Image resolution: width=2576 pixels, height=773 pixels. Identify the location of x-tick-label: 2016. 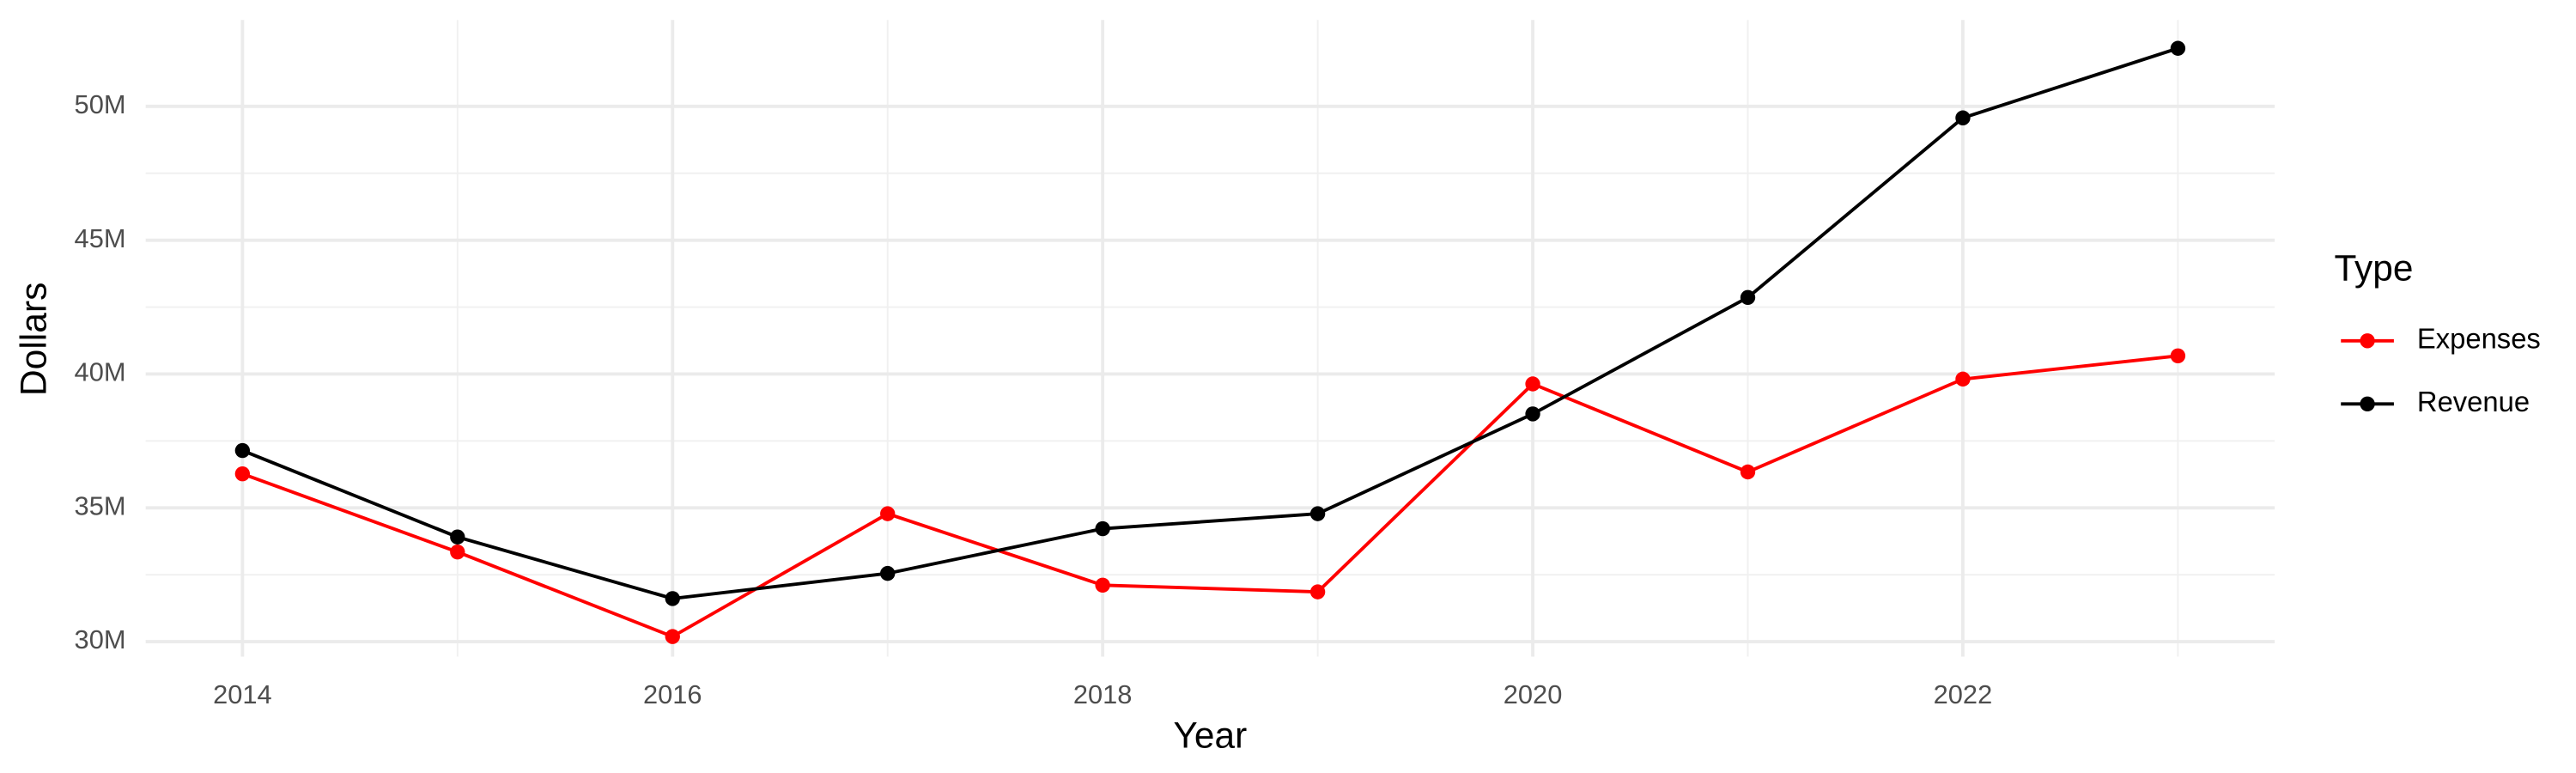
(673, 694).